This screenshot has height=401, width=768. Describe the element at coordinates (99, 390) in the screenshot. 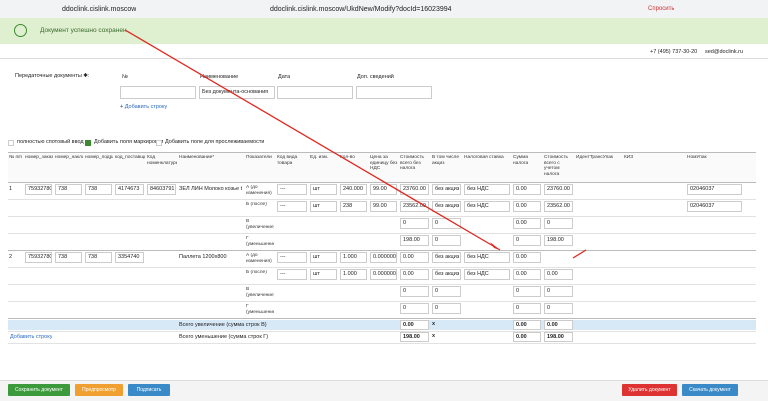

I see `preview-button: Предпросмотр` at that location.